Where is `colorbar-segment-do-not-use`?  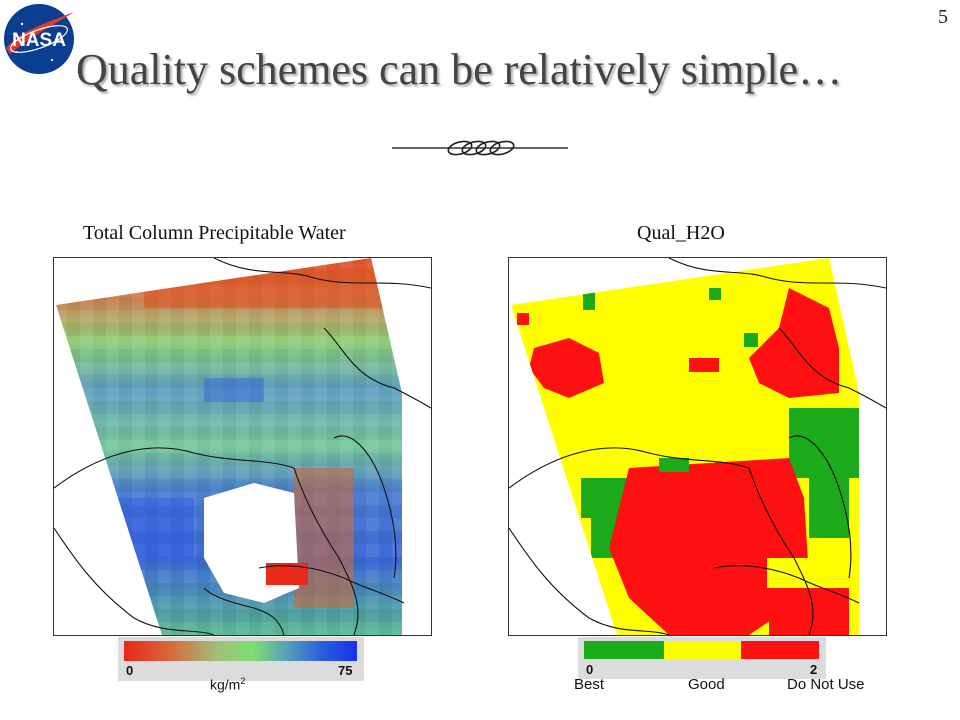
colorbar-segment-do-not-use is located at coordinates (780, 650).